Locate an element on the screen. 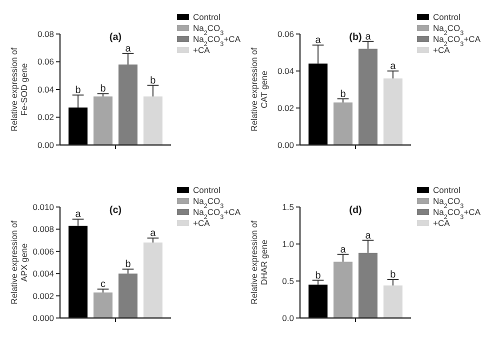  y-tick-label: 0.004 is located at coordinates (43, 273).